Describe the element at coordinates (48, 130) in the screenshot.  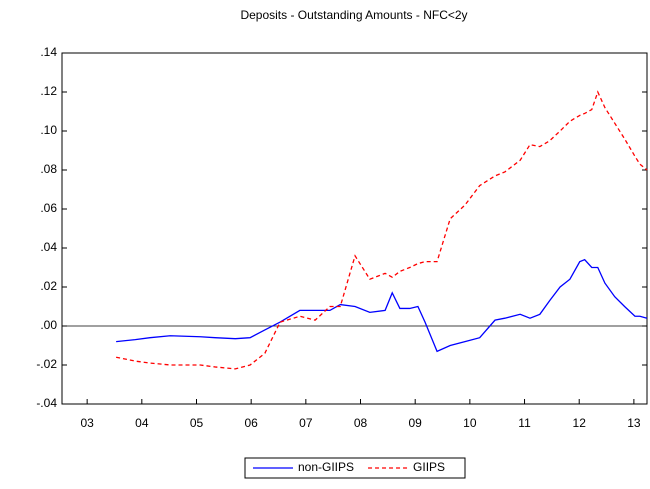
I see `y-tick-label: .10` at that location.